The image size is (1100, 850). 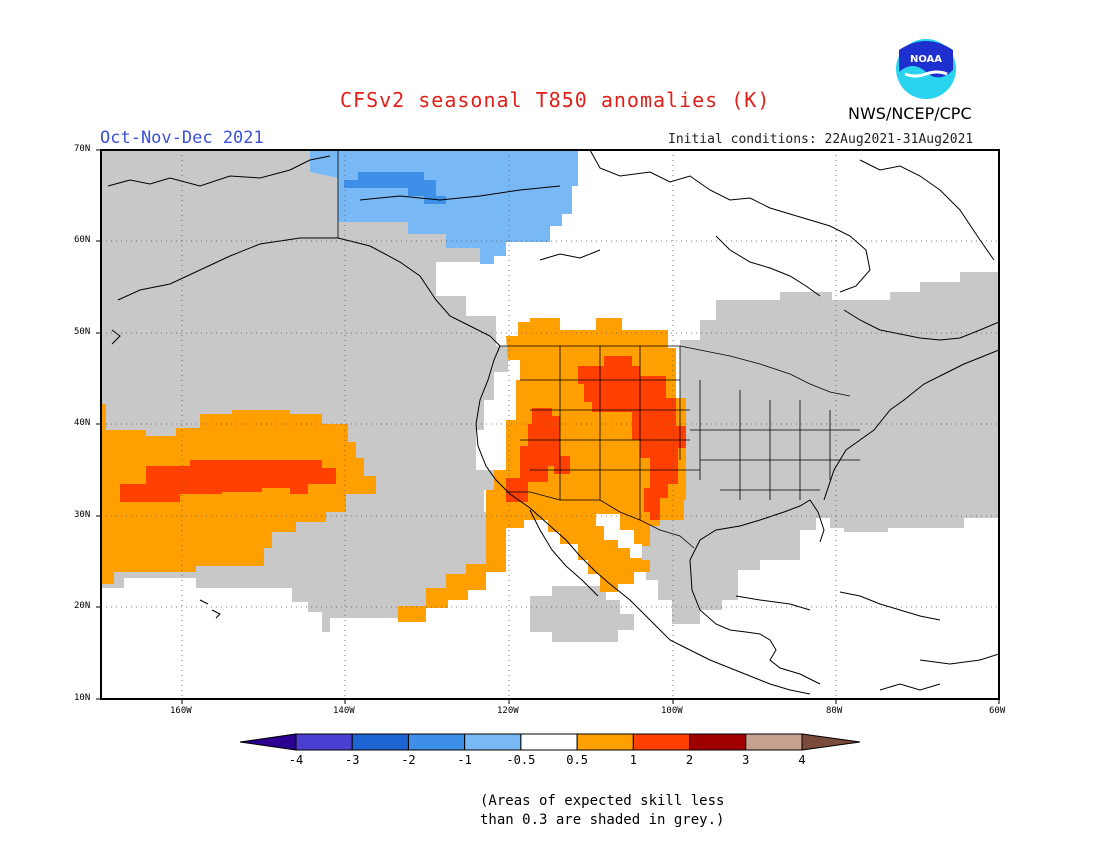 What do you see at coordinates (910, 113) in the screenshot?
I see `agency-label: NWS/NCEP/CPC` at bounding box center [910, 113].